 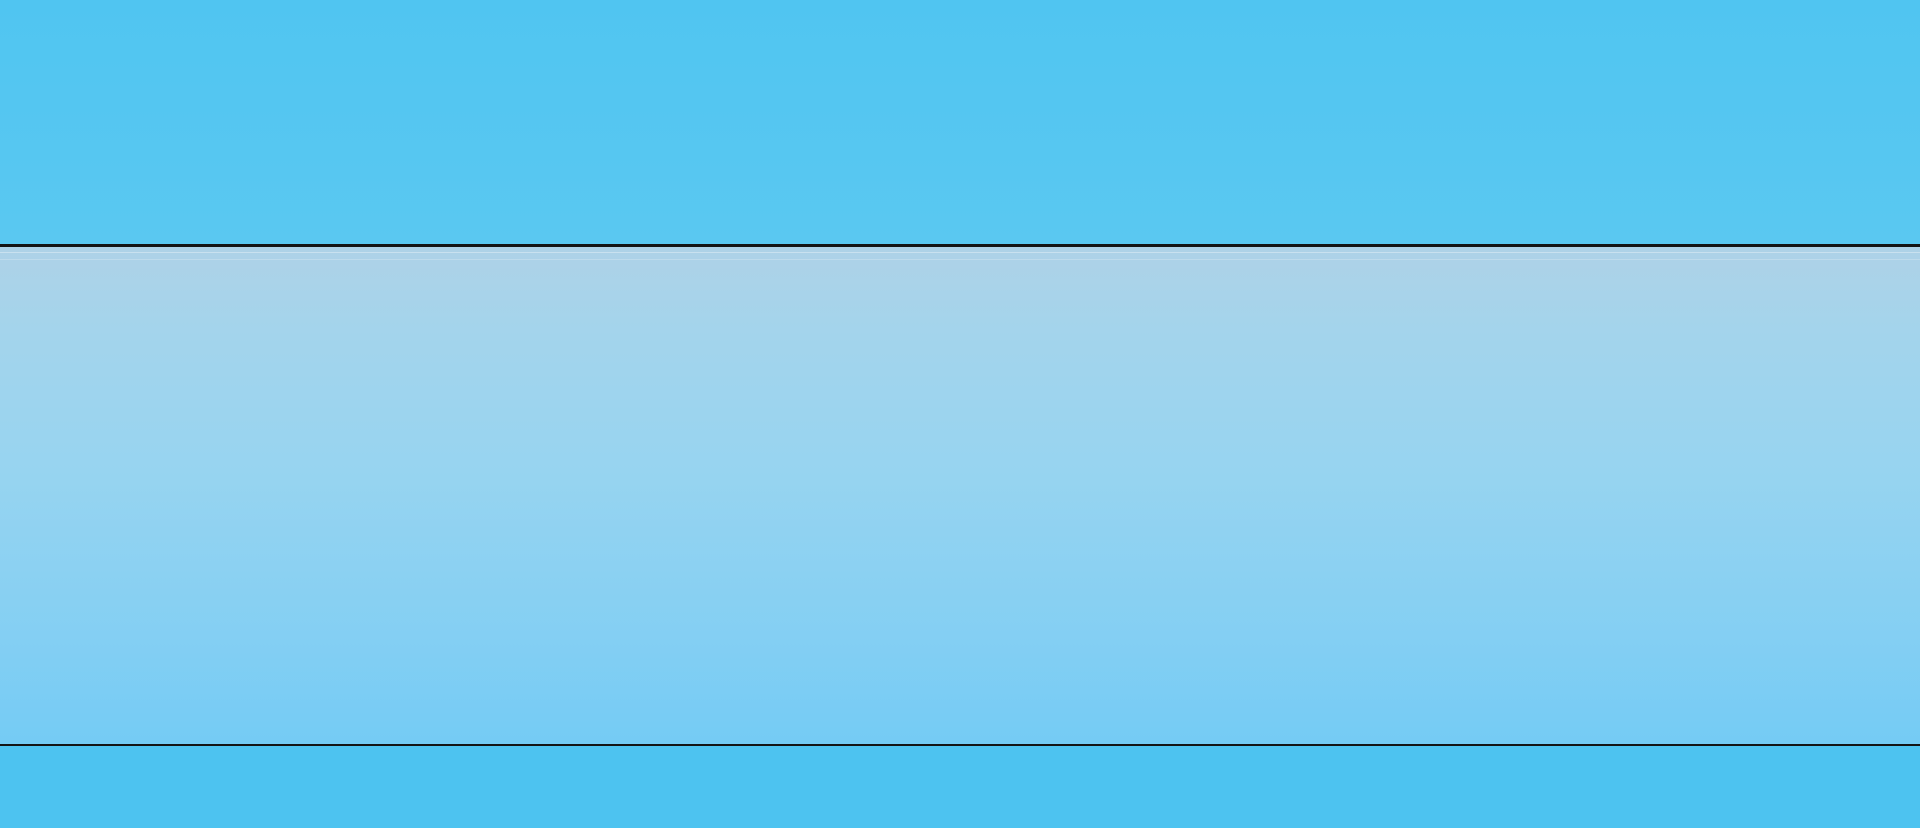 What do you see at coordinates (960, 745) in the screenshot?
I see `bottom-wavelength-axis-line` at bounding box center [960, 745].